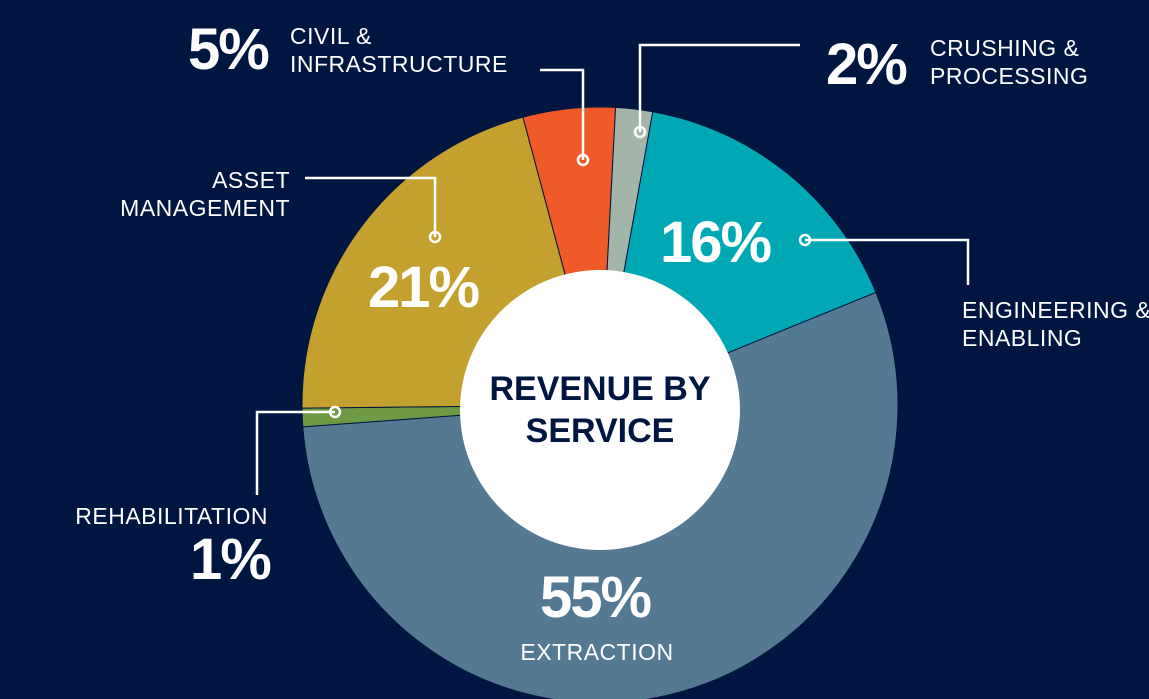 This screenshot has height=699, width=1149. I want to click on value-label: 5%, so click(229, 49).